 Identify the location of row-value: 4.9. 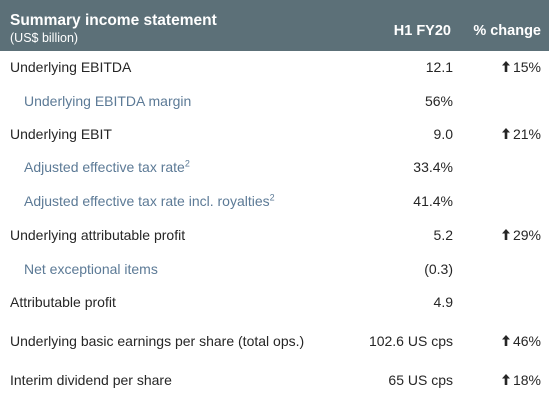
(443, 302).